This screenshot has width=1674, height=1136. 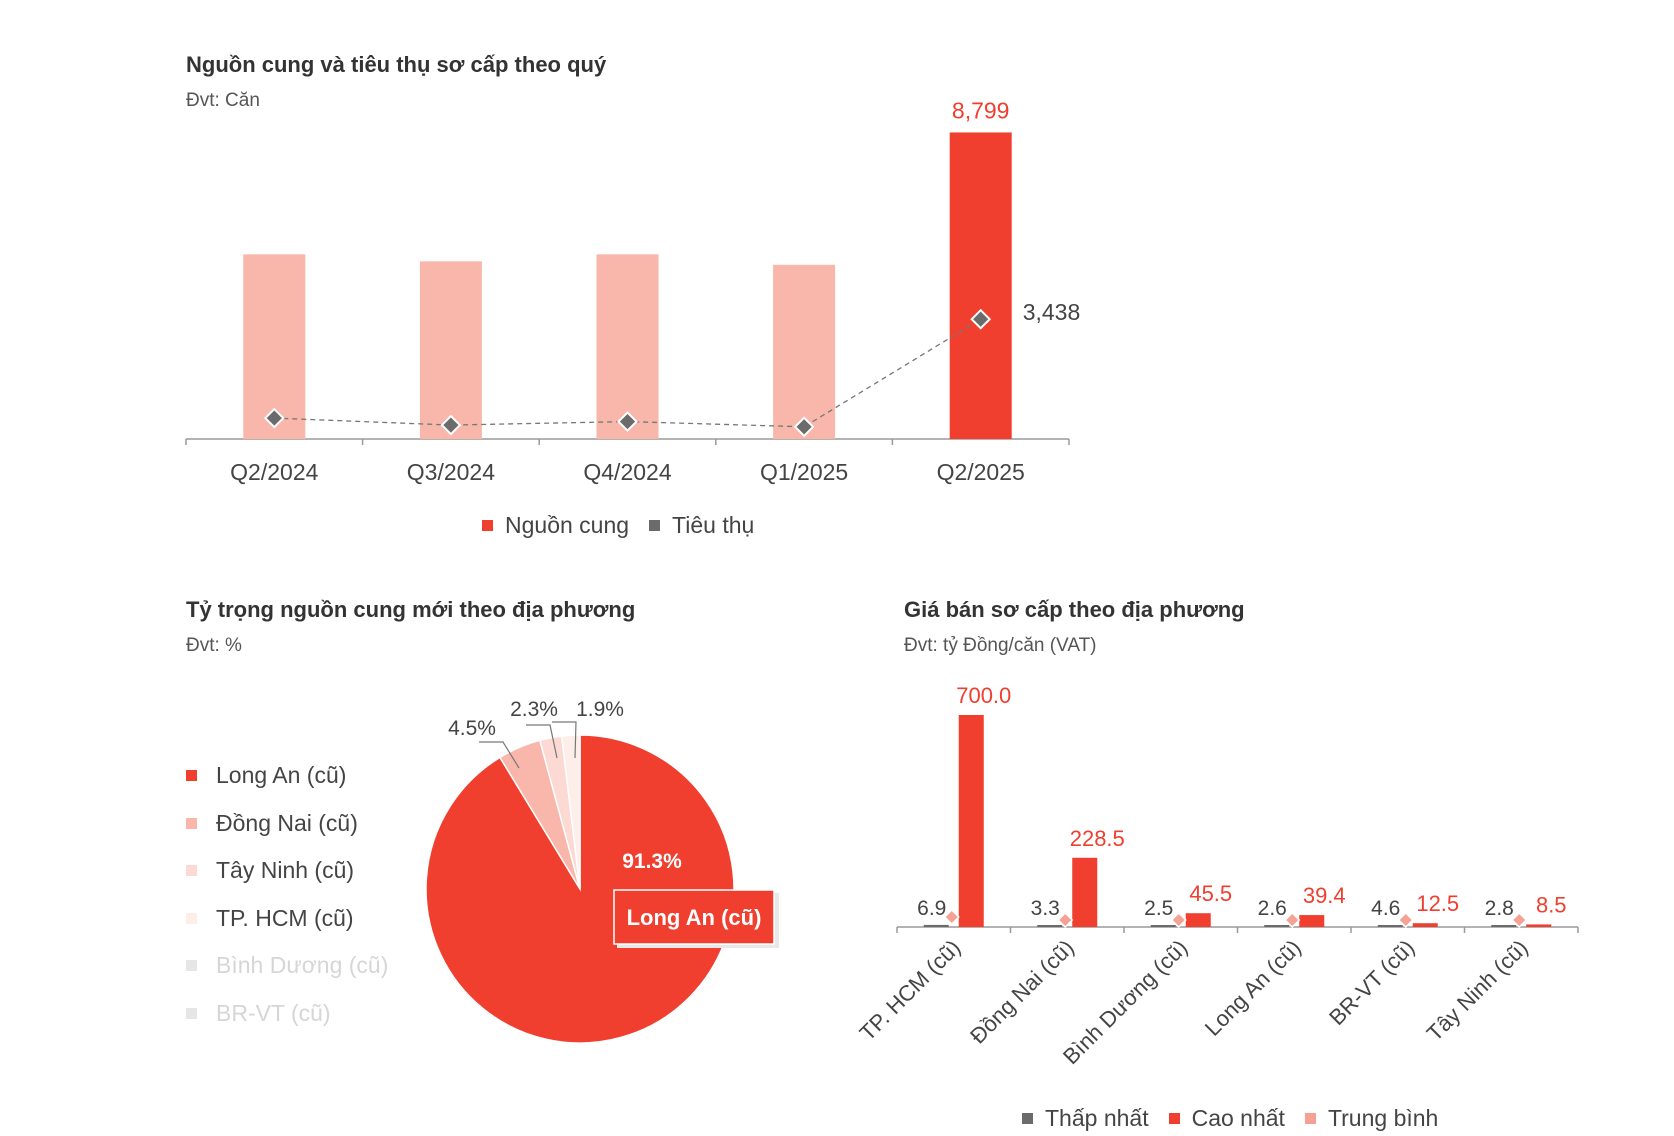 I want to click on legend-label-br-vt-cu: BR-VT (cũ), so click(x=273, y=1012).